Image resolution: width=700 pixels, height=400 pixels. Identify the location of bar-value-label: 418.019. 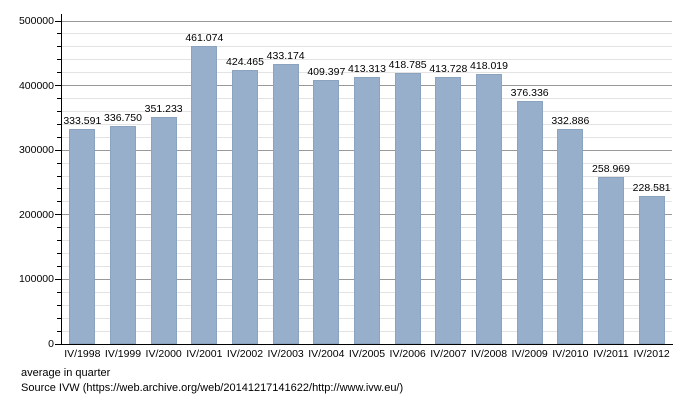
(489, 65).